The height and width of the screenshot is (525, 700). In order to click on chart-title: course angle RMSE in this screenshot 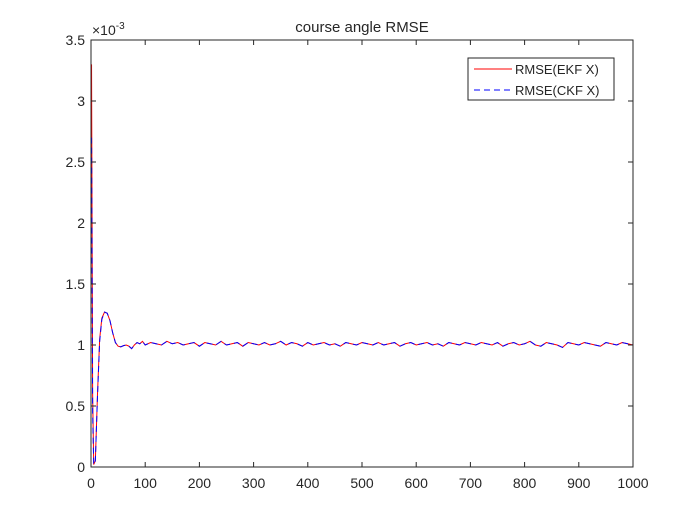, I will do `click(361, 27)`.